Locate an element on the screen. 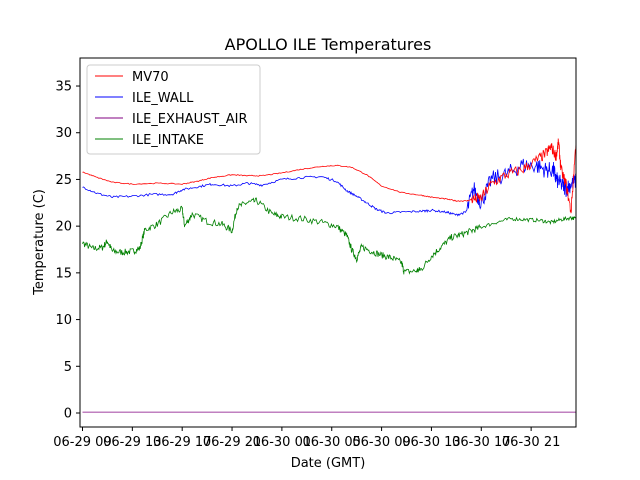  x-tick-label: 06-29 21 is located at coordinates (232, 442).